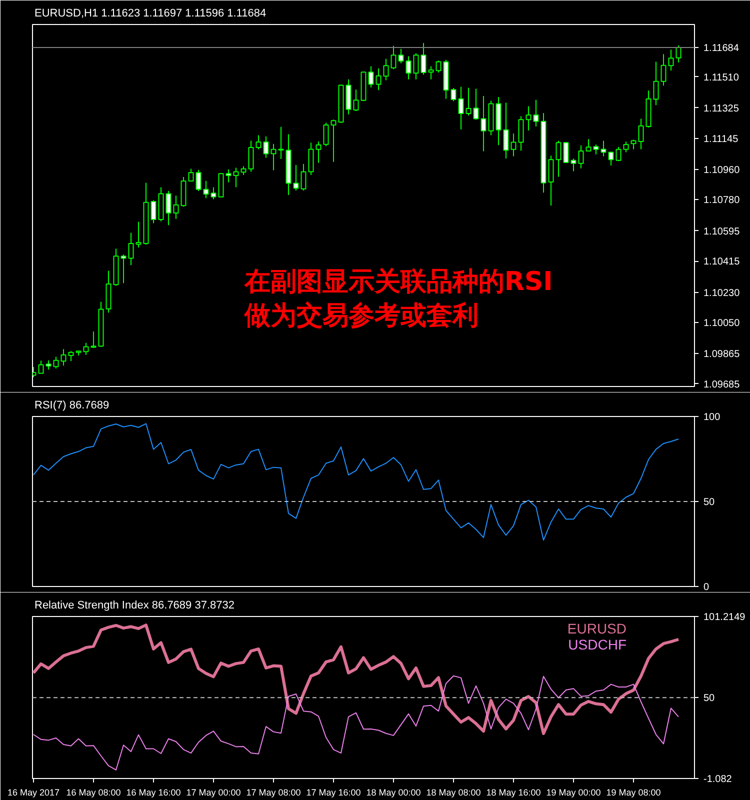 The width and height of the screenshot is (750, 800). What do you see at coordinates (513, 793) in the screenshot?
I see `x-tick-label: 18 May 16:00` at bounding box center [513, 793].